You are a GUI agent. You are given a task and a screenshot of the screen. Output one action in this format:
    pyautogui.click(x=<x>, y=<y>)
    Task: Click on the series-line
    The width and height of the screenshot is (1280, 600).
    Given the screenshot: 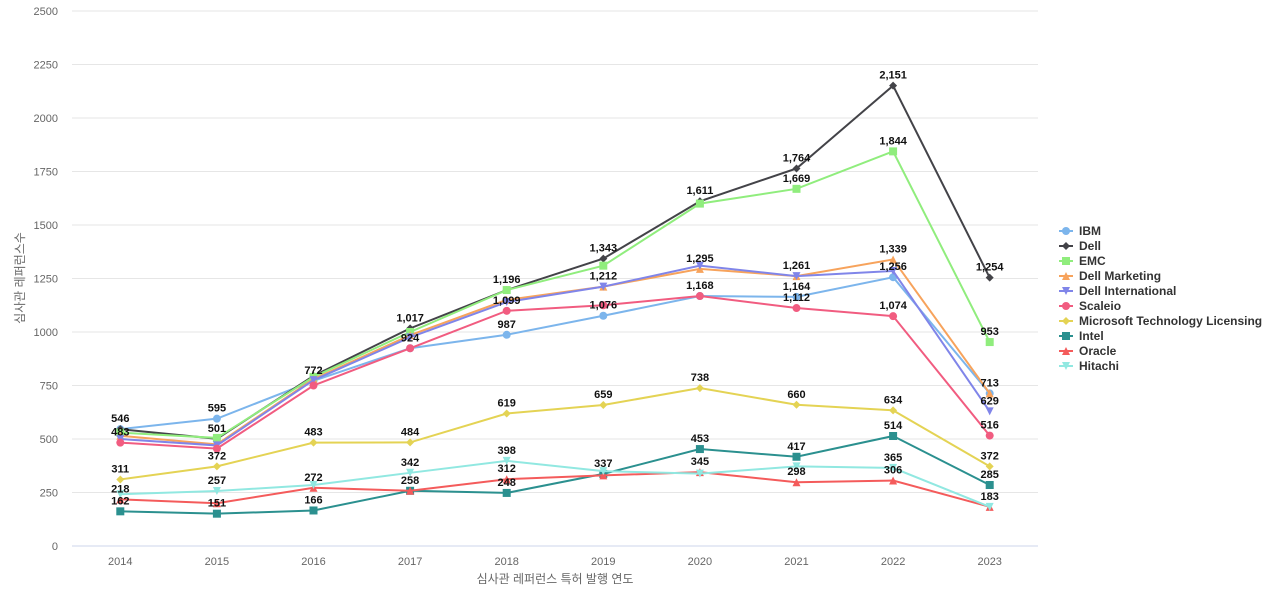 What is the action you would take?
    pyautogui.click(x=555, y=474)
    